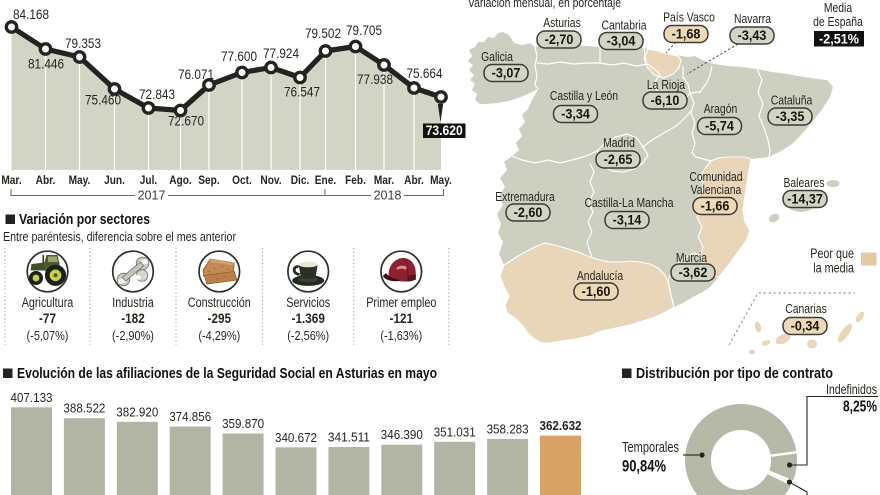 This screenshot has width=880, height=495. Describe the element at coordinates (806, 308) in the screenshot. I see `svg-text: Canarias` at that location.